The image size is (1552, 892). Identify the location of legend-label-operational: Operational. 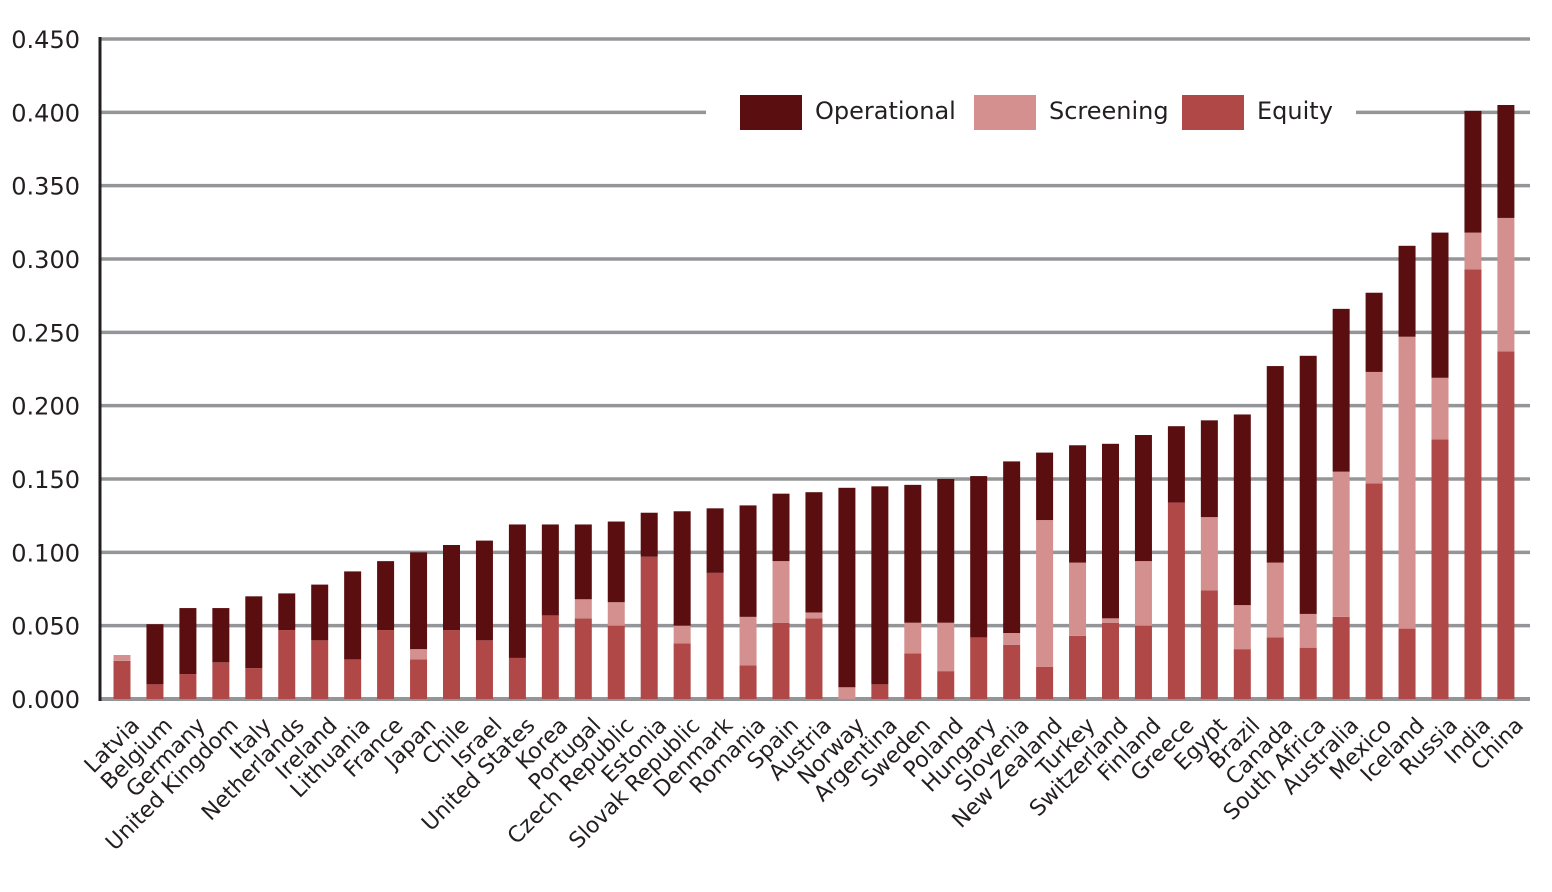
(885, 111).